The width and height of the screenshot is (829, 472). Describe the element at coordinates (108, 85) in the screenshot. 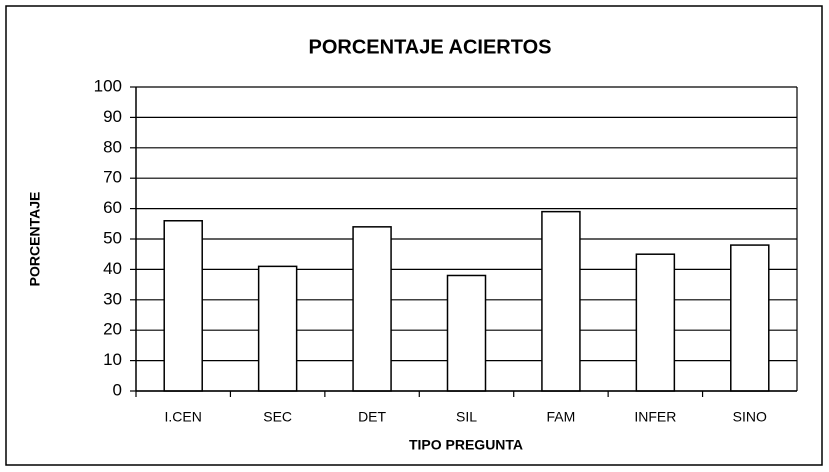

I see `y-tick-label: 100` at that location.